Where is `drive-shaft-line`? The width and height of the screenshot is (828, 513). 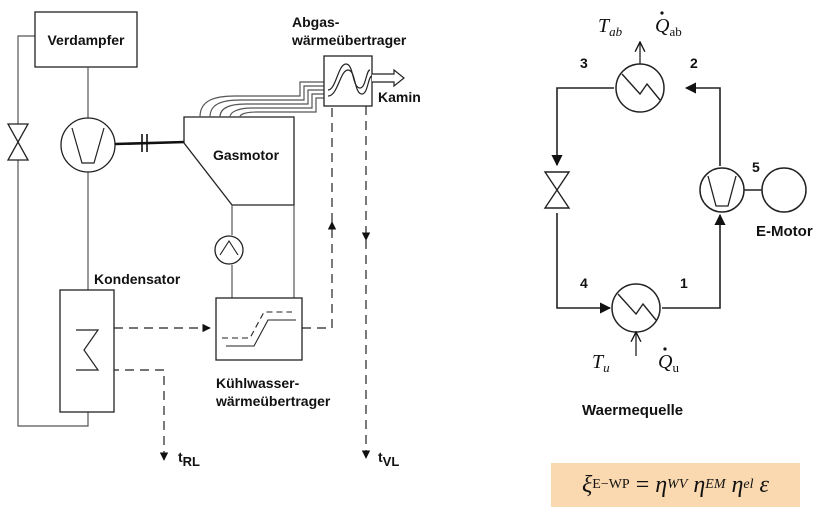 drive-shaft-line is located at coordinates (150, 143).